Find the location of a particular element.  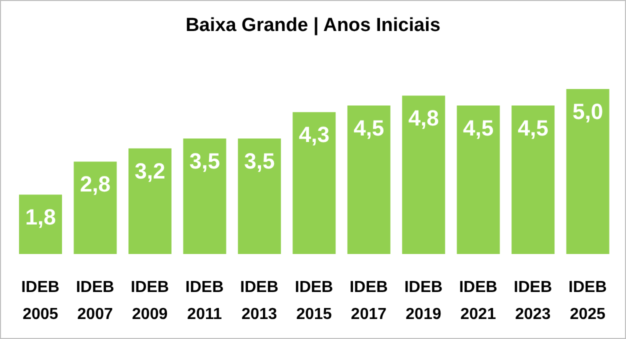

data-label: 3,2 is located at coordinates (150, 171).